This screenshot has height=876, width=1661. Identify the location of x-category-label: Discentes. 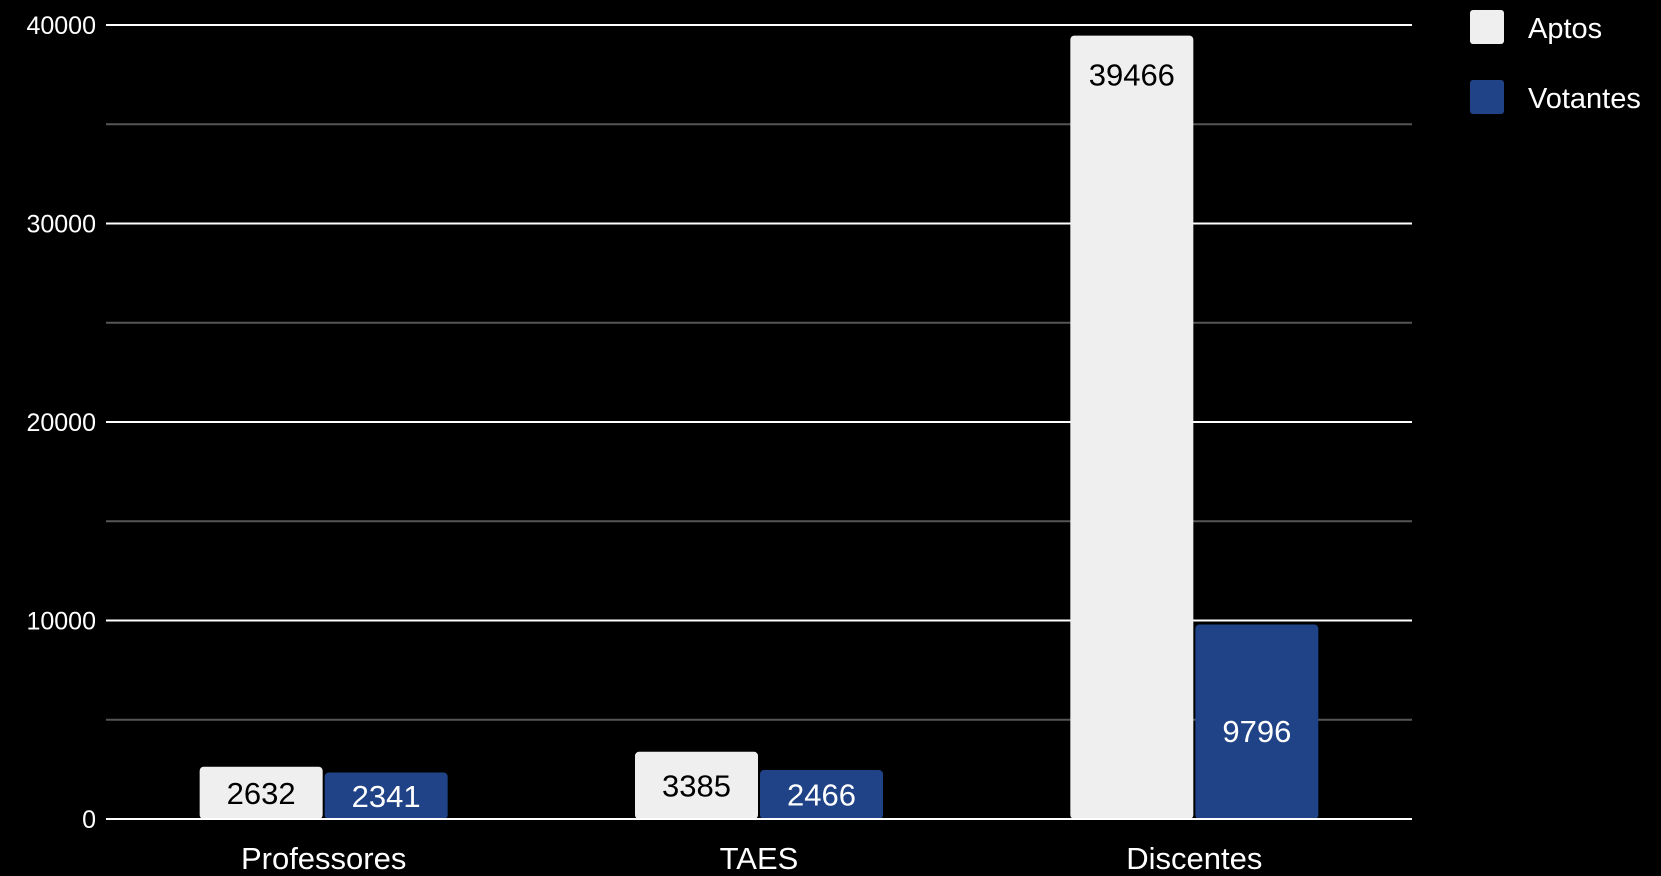
(1194, 858).